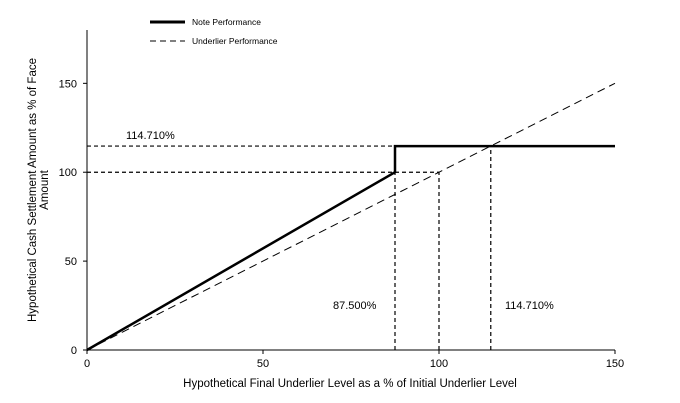 The width and height of the screenshot is (680, 403). Describe the element at coordinates (87, 364) in the screenshot. I see `x-tick-label: 0` at that location.